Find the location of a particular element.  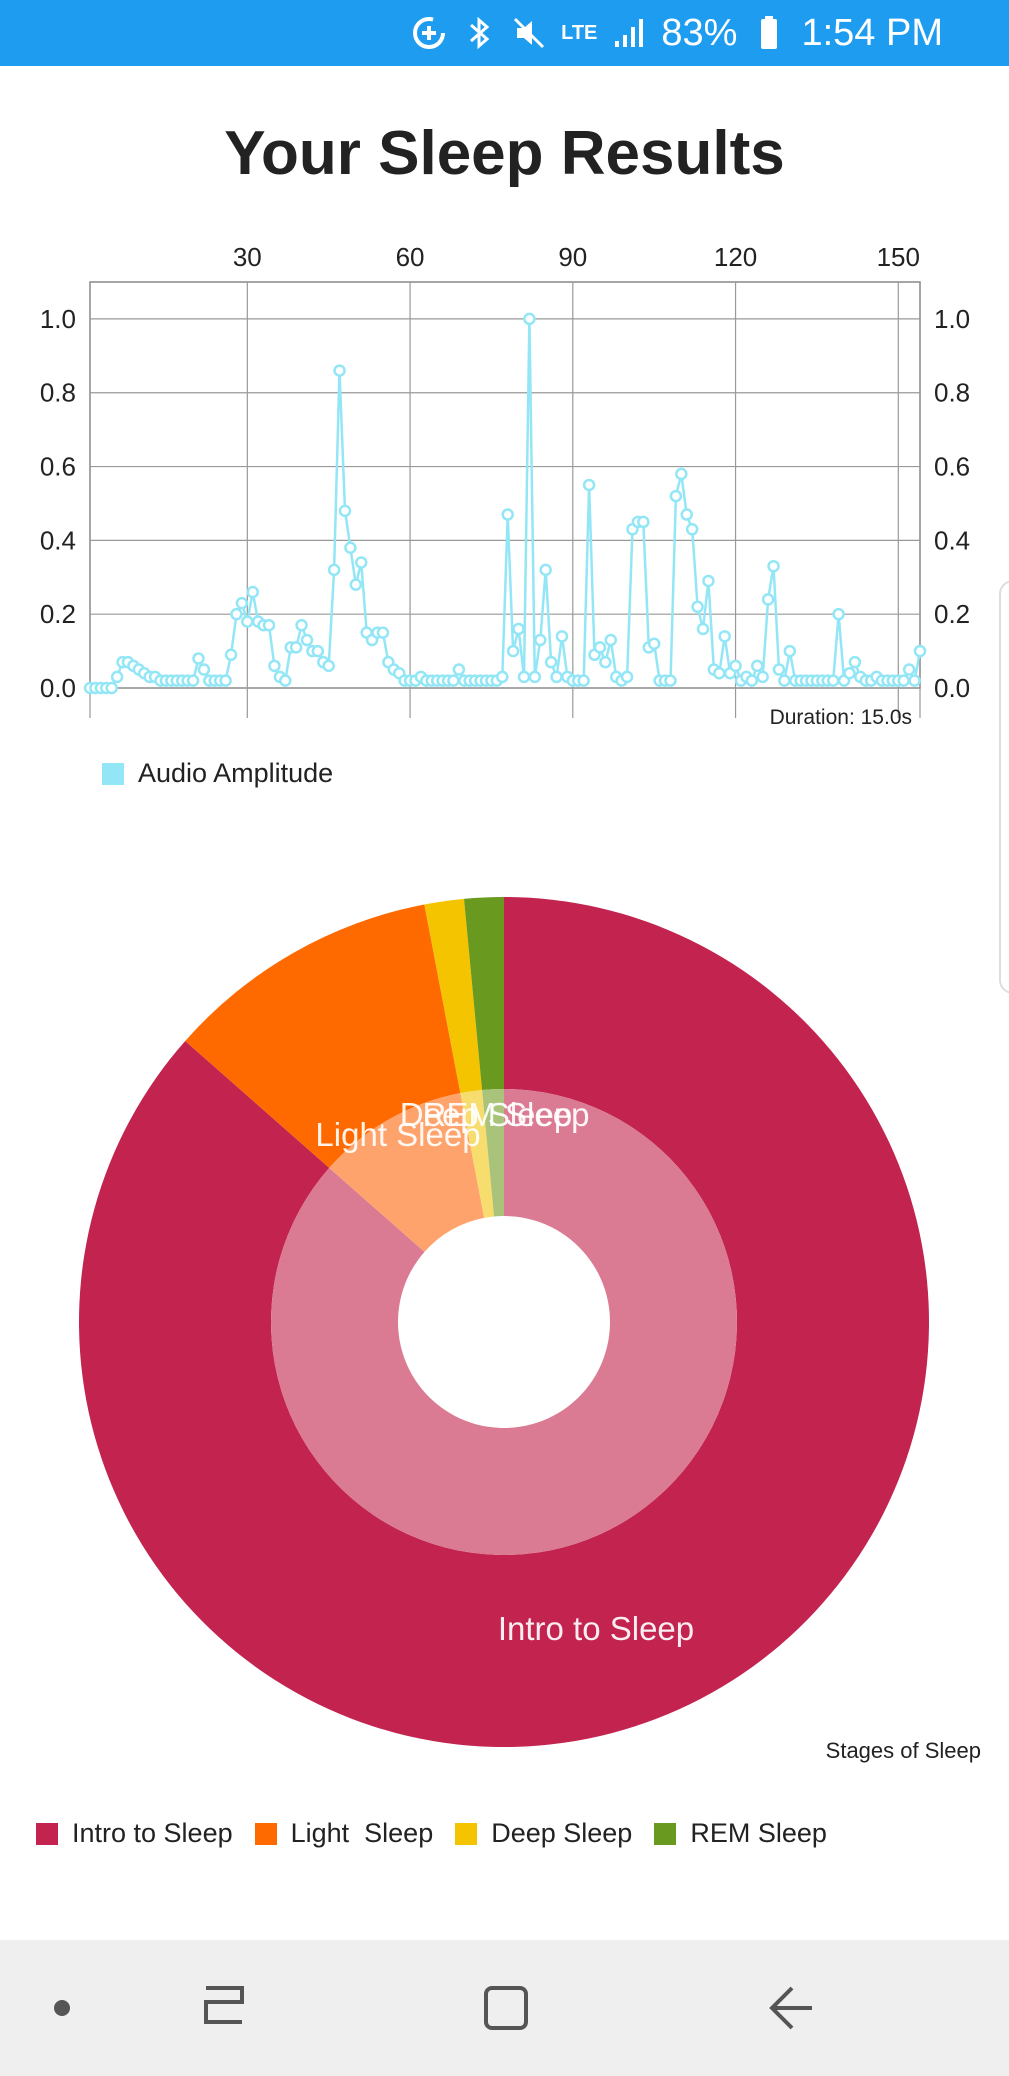

battery-percent: 83% is located at coordinates (699, 32).